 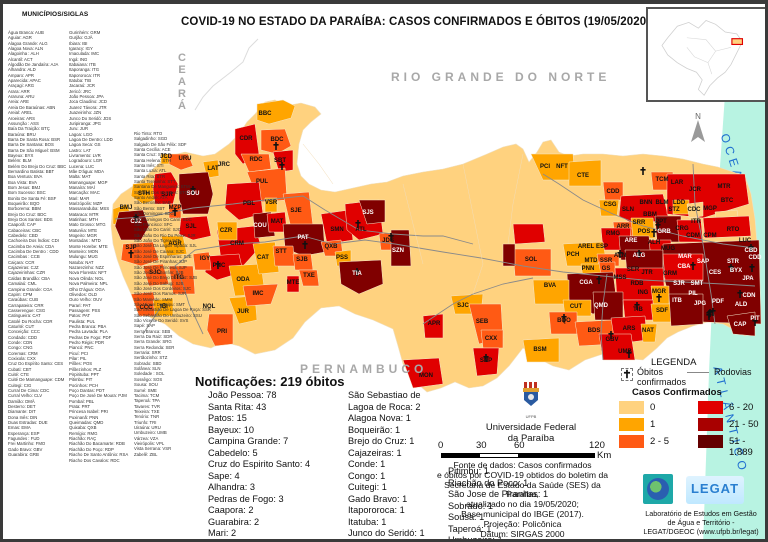 What do you see at coordinates (23, 54) in the screenshot?
I see `sidebar-entry: Alagoinha : ALH` at bounding box center [23, 54].